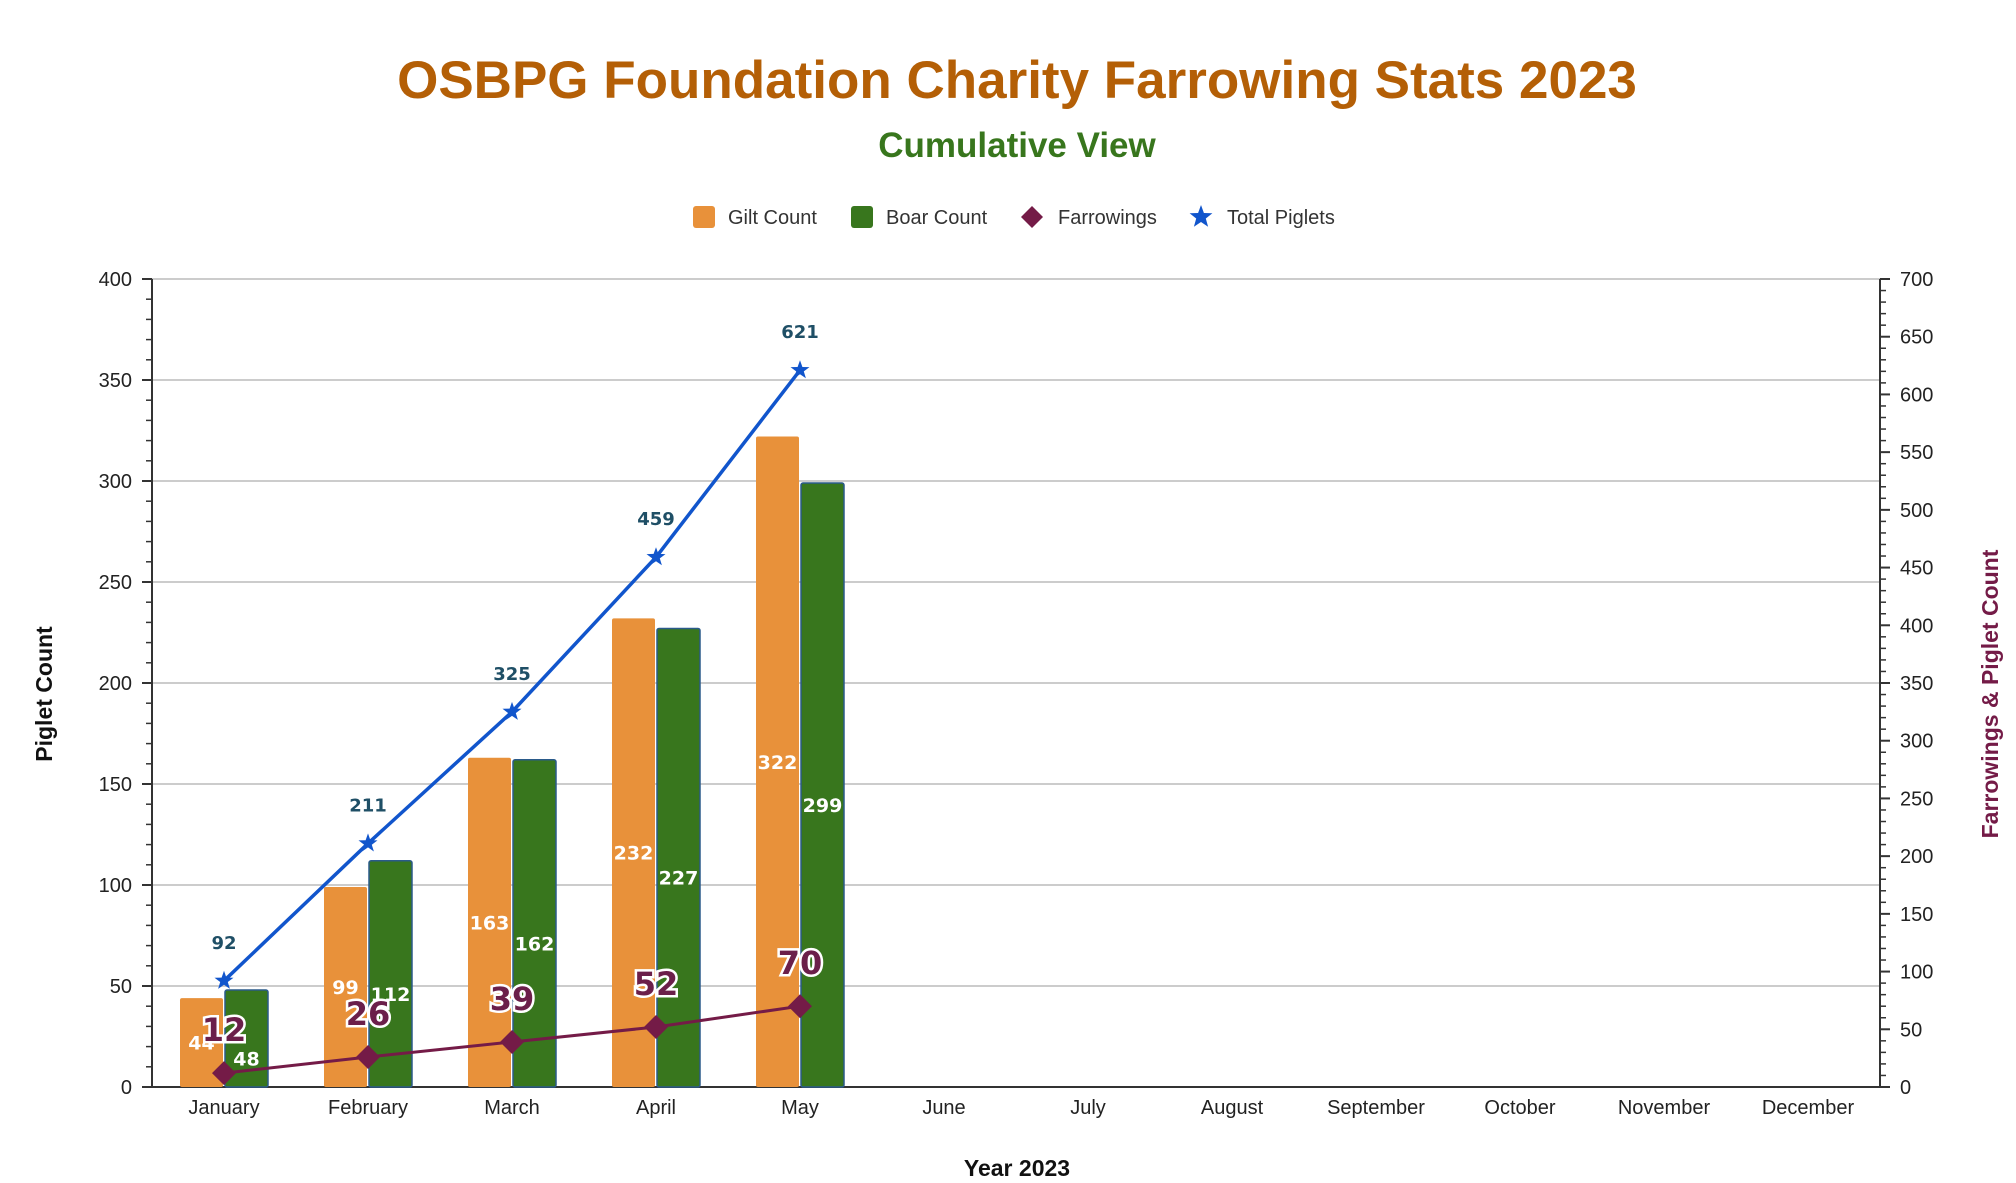 This screenshot has width=2016, height=1183. What do you see at coordinates (1916, 973) in the screenshot?
I see `y2-tick-label: 100` at bounding box center [1916, 973].